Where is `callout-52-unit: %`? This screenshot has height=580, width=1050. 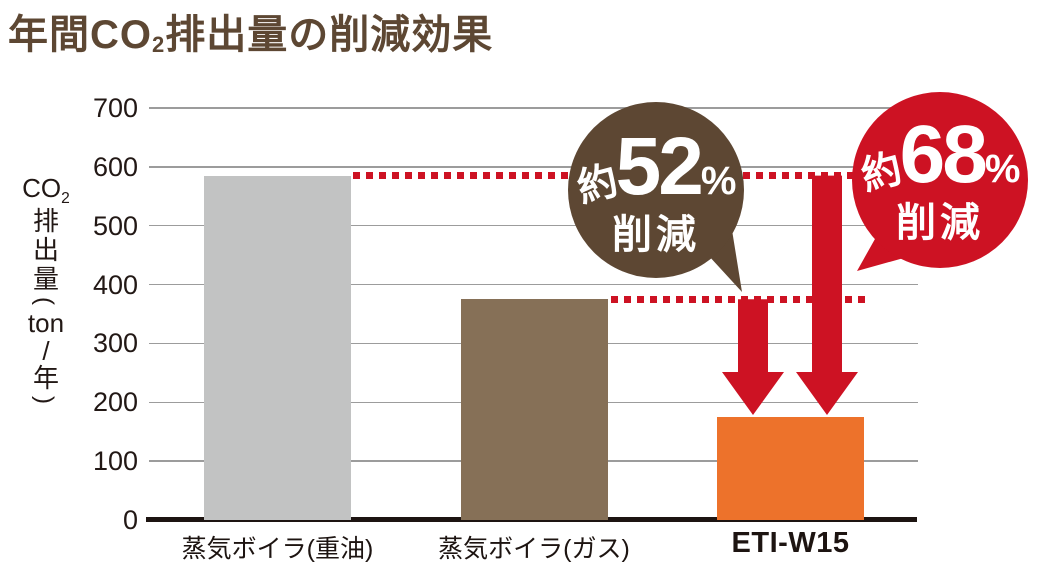
callout-52-unit: % is located at coordinates (718, 181).